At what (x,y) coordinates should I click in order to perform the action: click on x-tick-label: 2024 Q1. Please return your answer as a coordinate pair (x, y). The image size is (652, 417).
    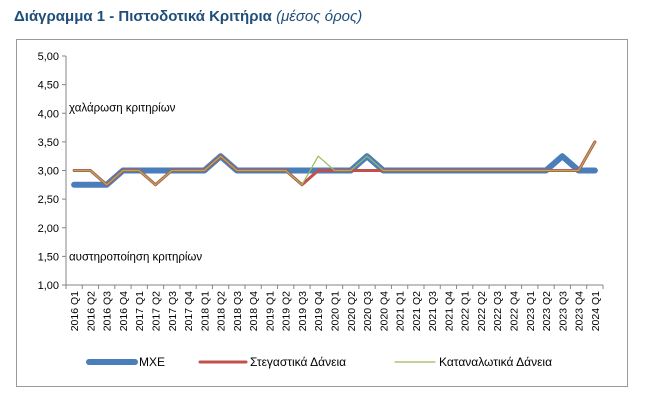
    Looking at the image, I should click on (596, 311).